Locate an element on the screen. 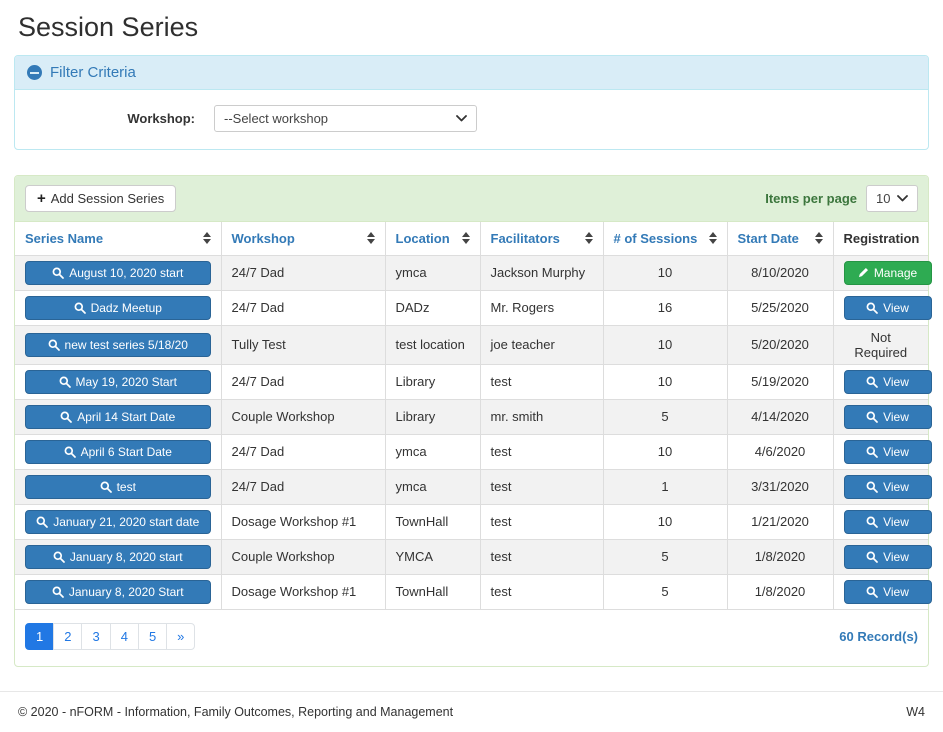 The height and width of the screenshot is (732, 943). table-row: test 24/7 Dad ymca test 1 3/31/2020 View is located at coordinates (473, 486).